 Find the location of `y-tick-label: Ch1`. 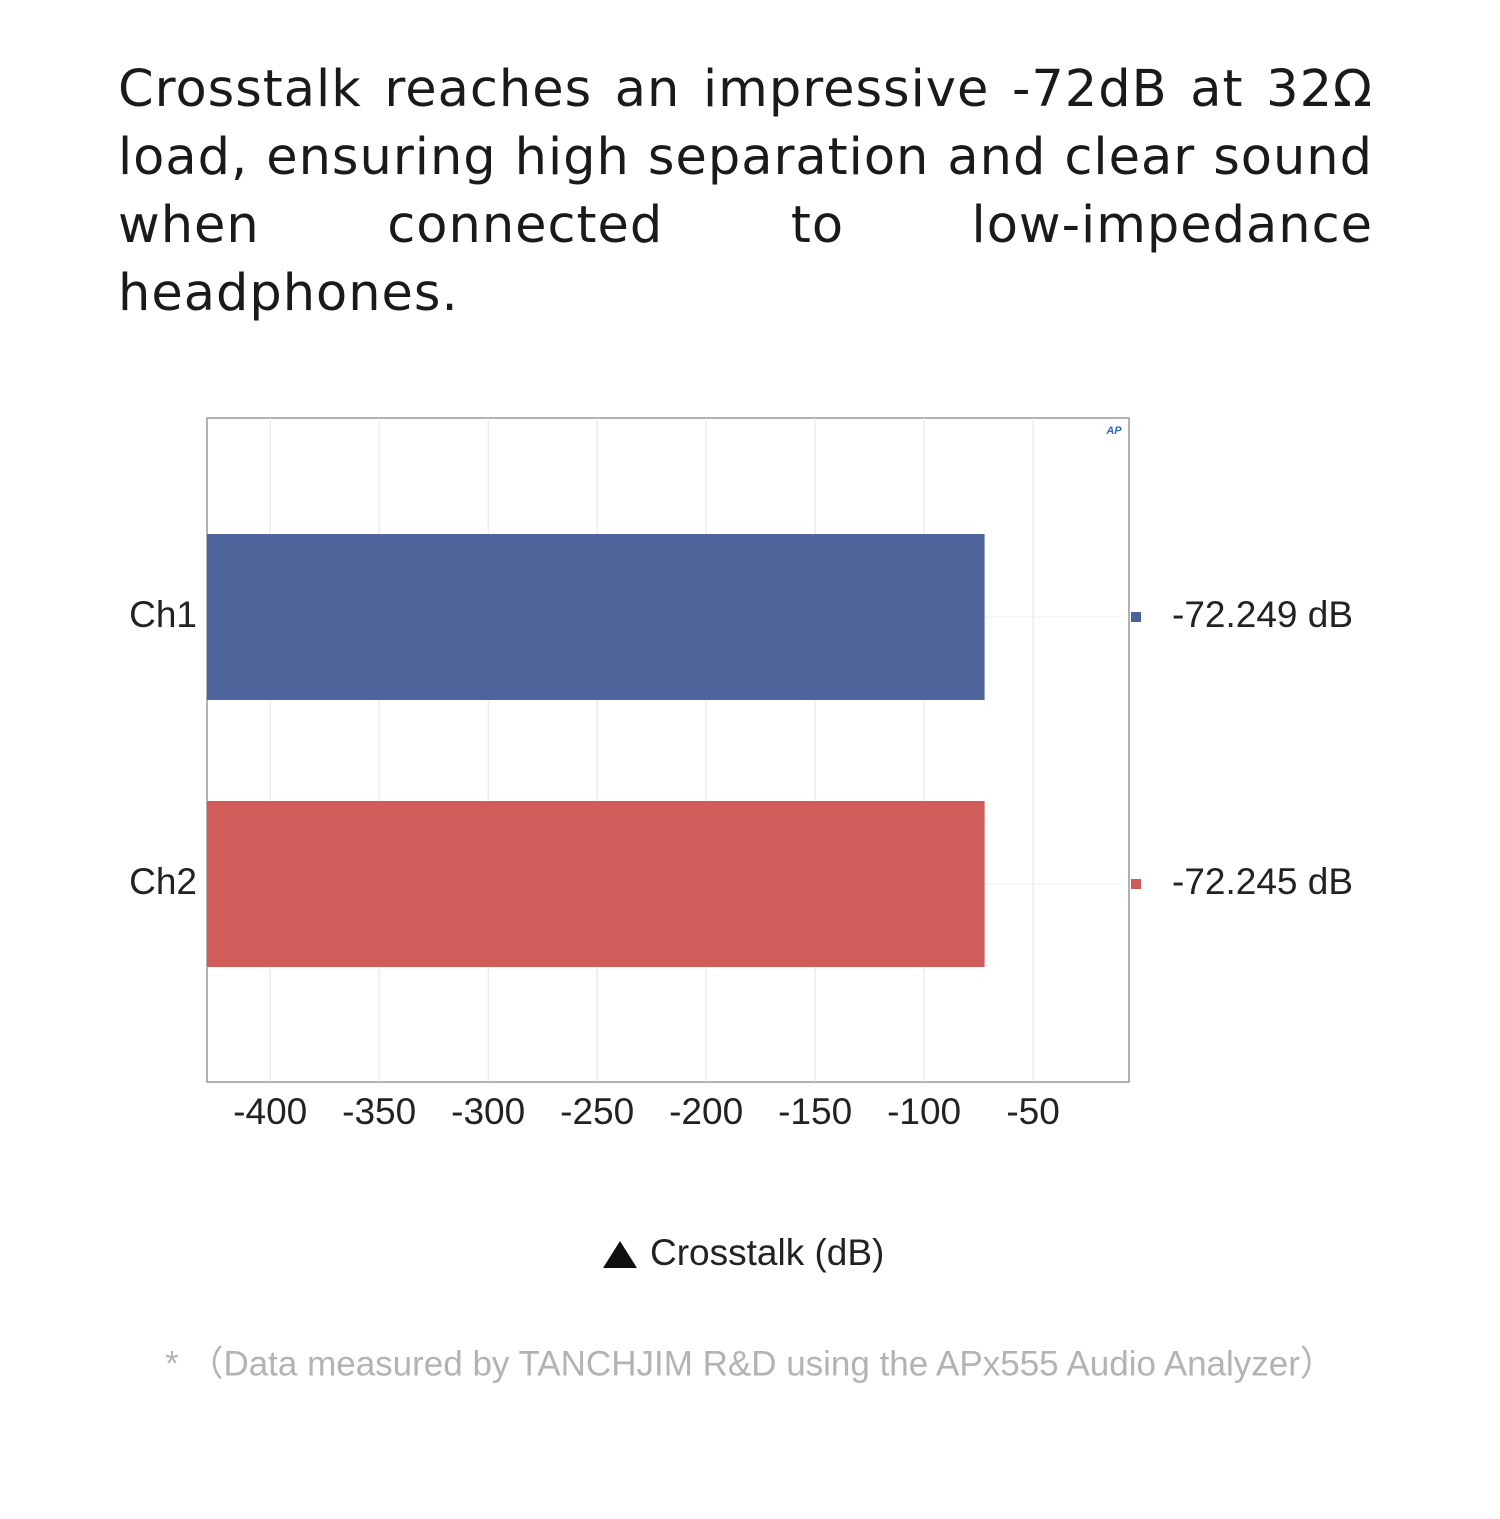

y-tick-label: Ch1 is located at coordinates (163, 614).